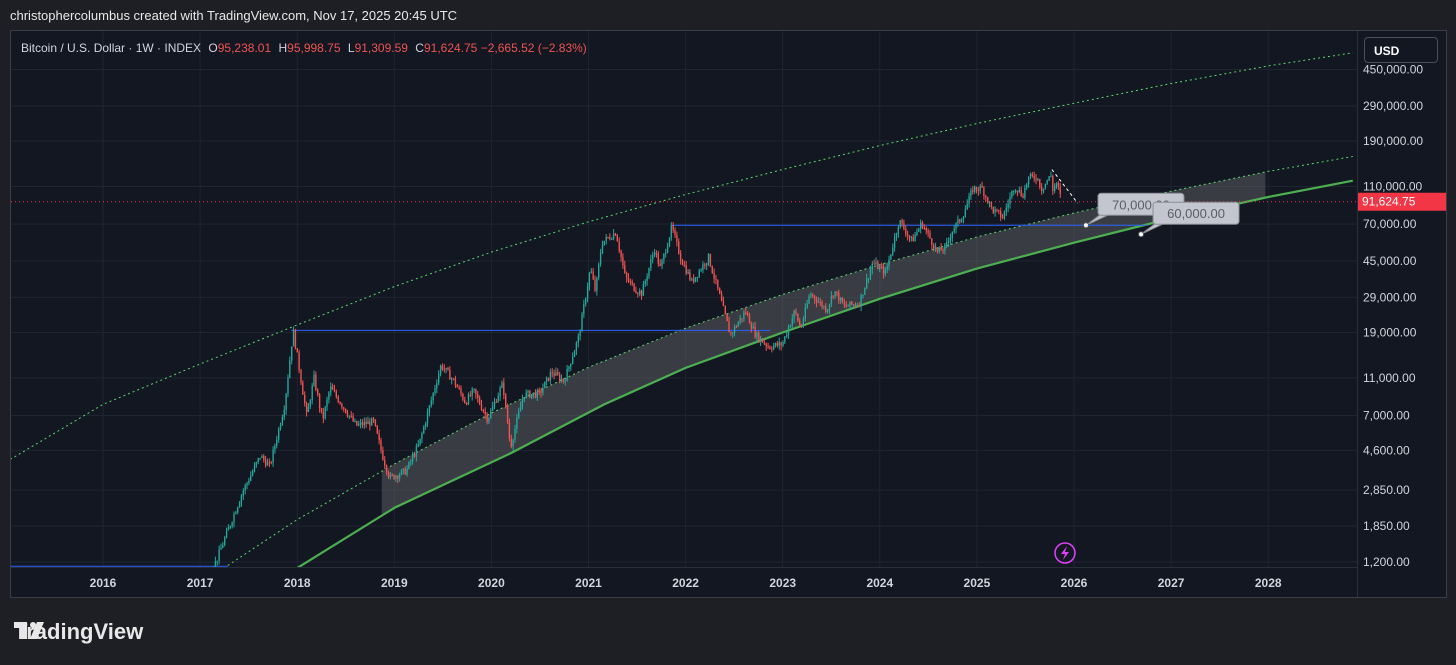  I want to click on x-tick-label: 2016, so click(103, 583).